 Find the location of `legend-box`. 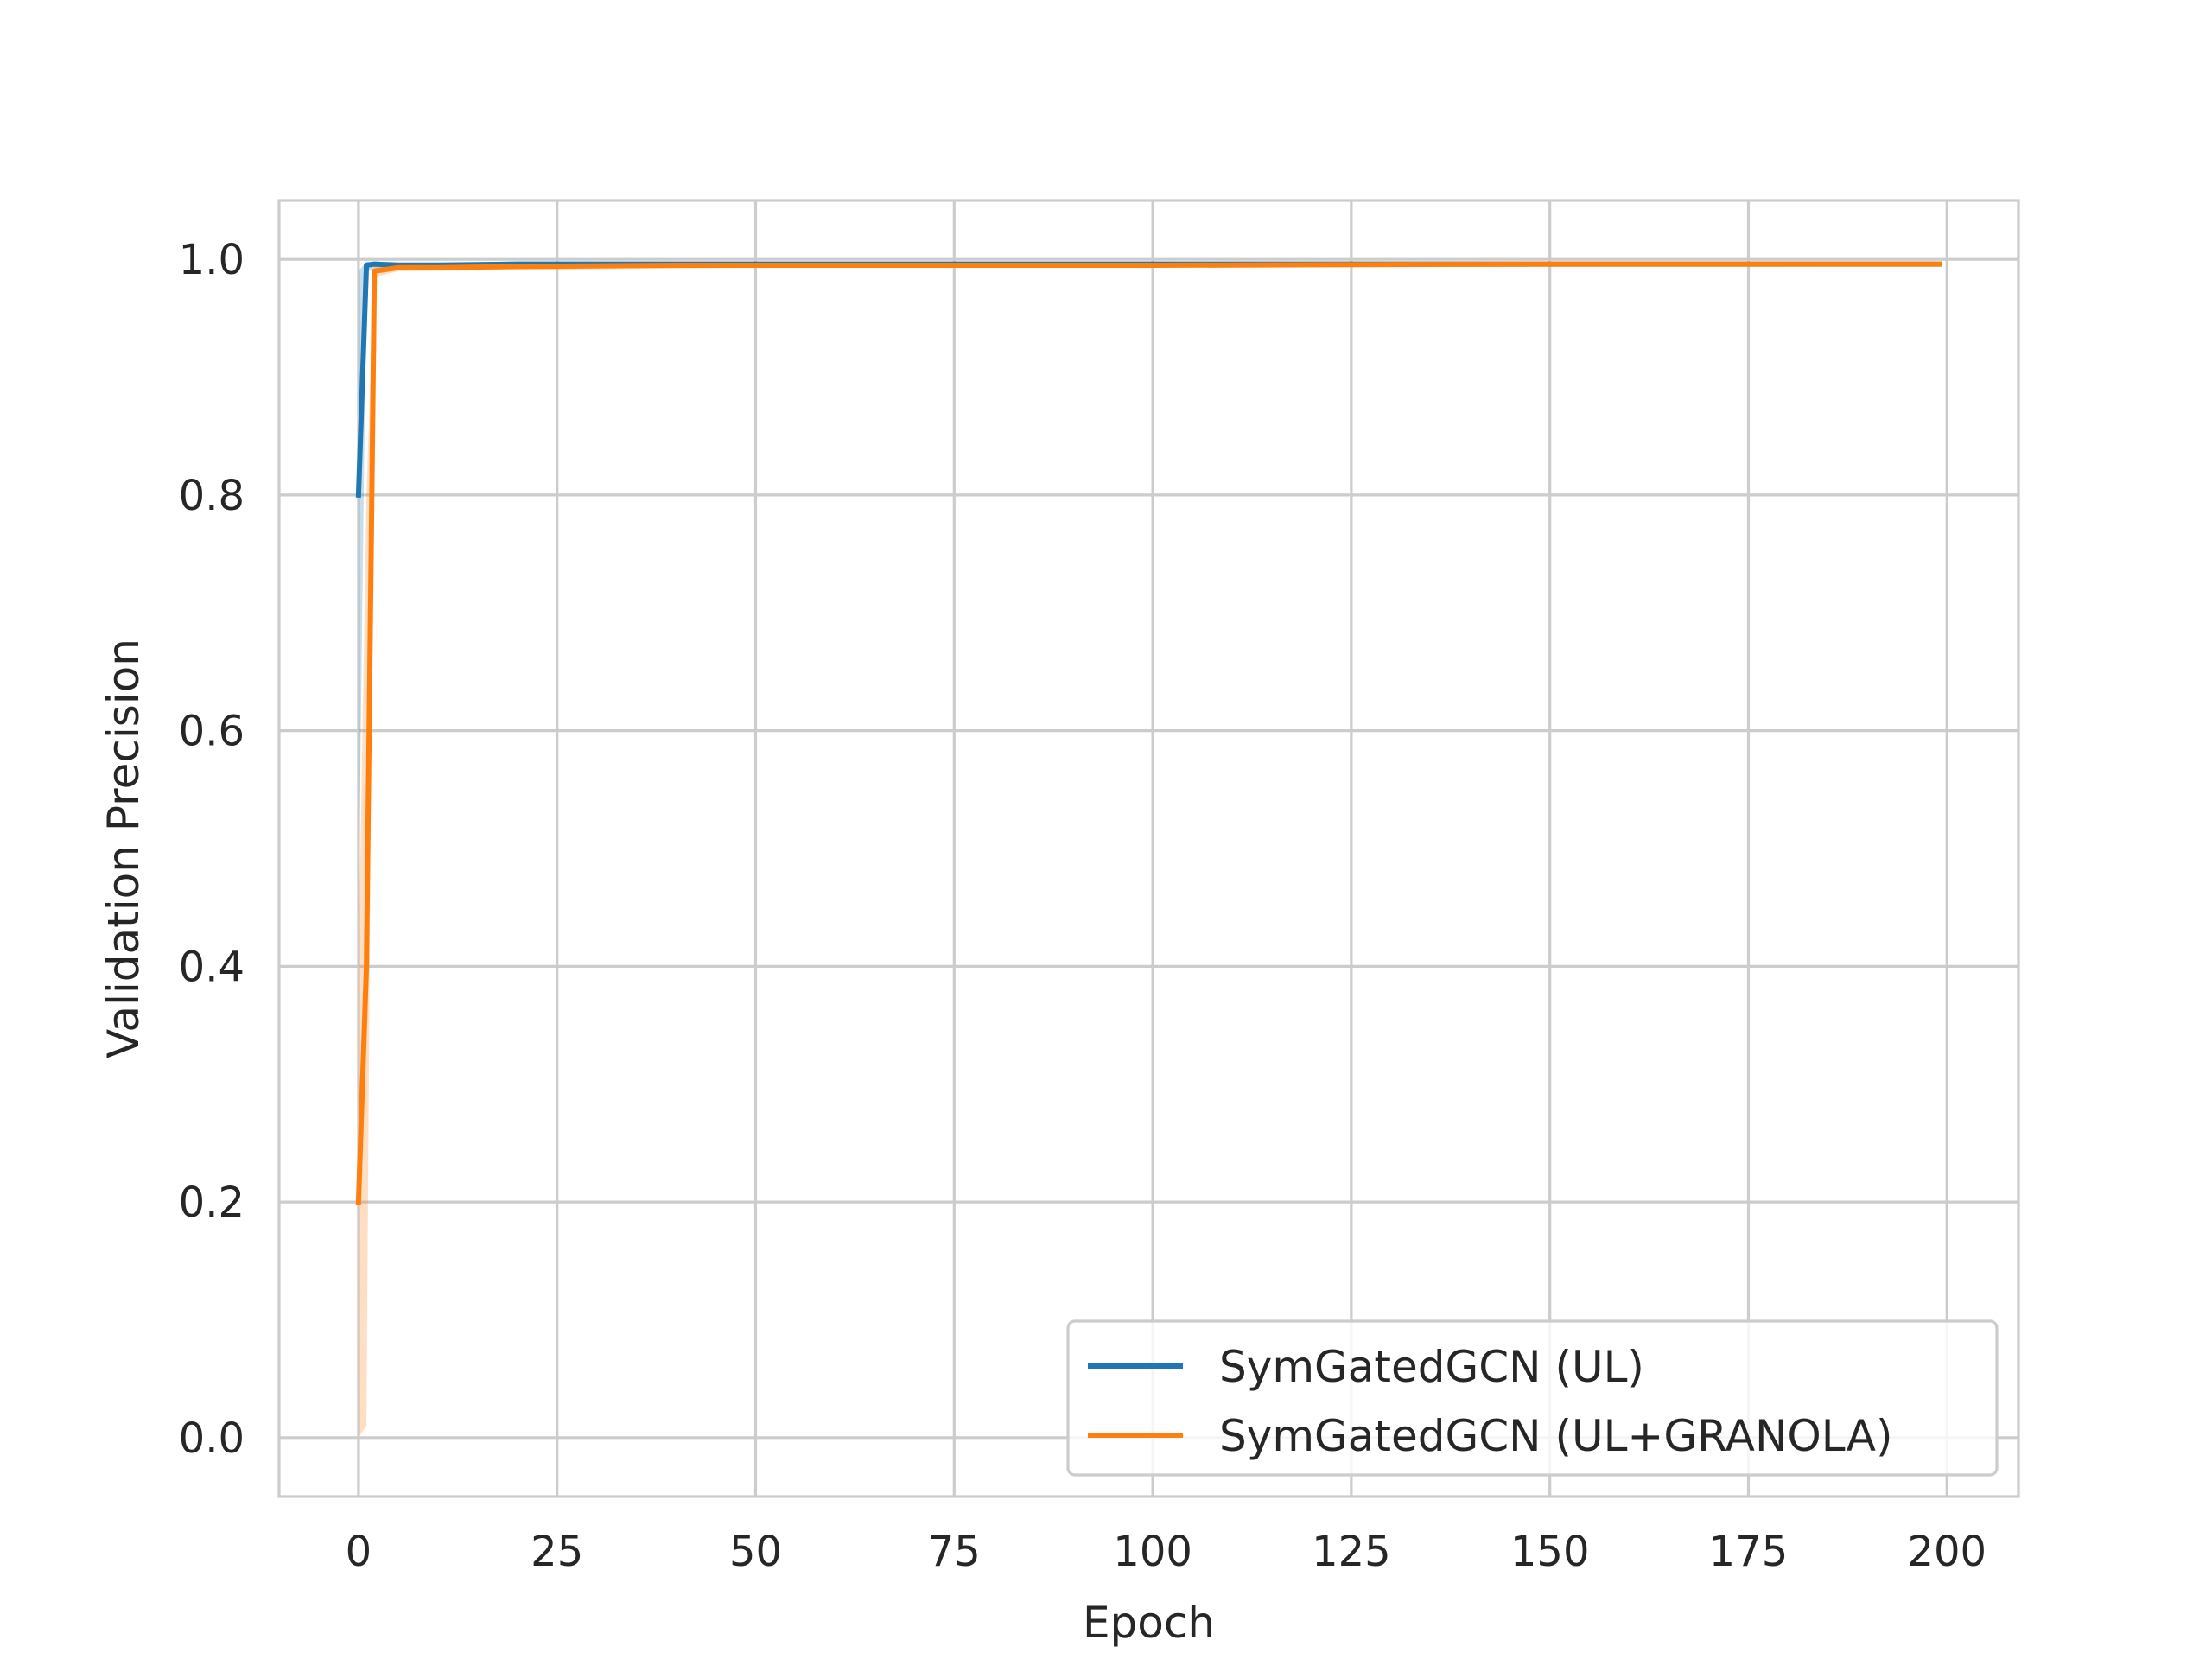

legend-box is located at coordinates (1532, 1398).